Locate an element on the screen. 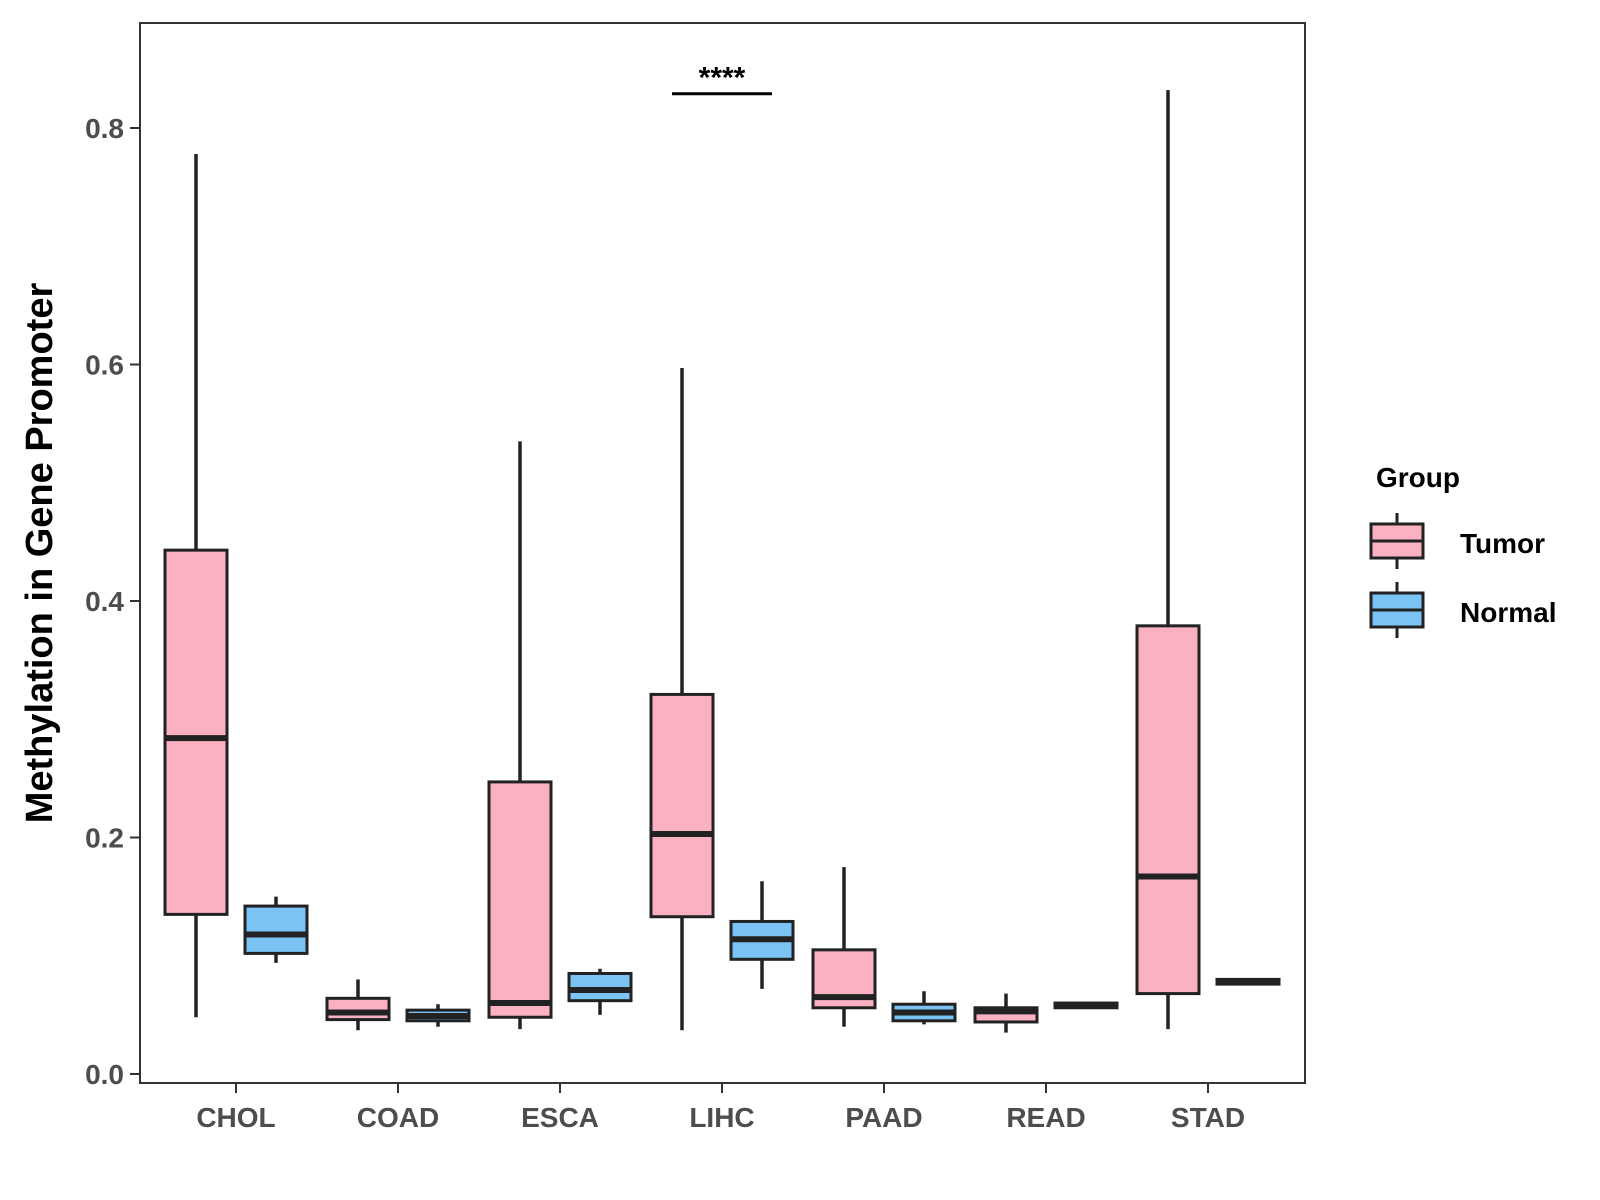 The image size is (1600, 1200). y-tick-label: 0.6 is located at coordinates (104, 365).